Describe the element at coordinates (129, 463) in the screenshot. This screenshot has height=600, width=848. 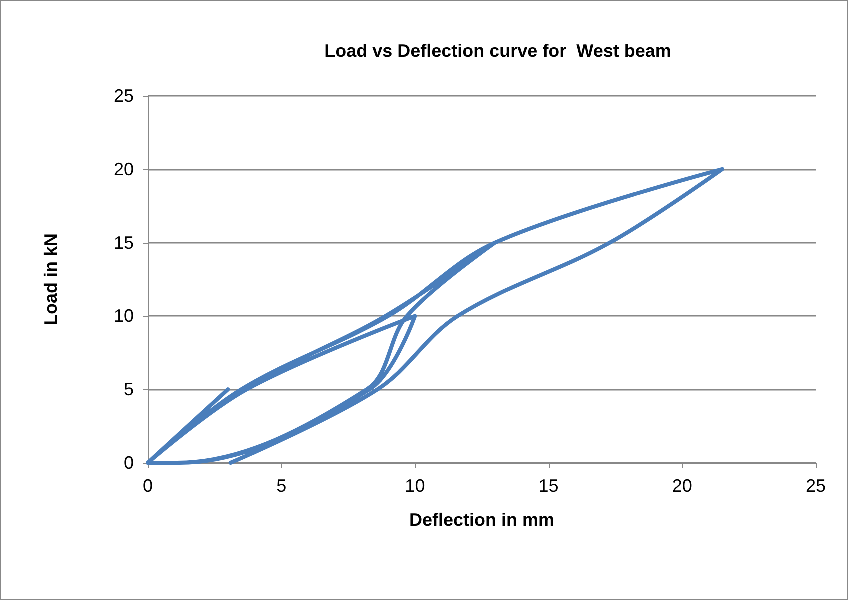
I see `y-tick-label: 0` at that location.